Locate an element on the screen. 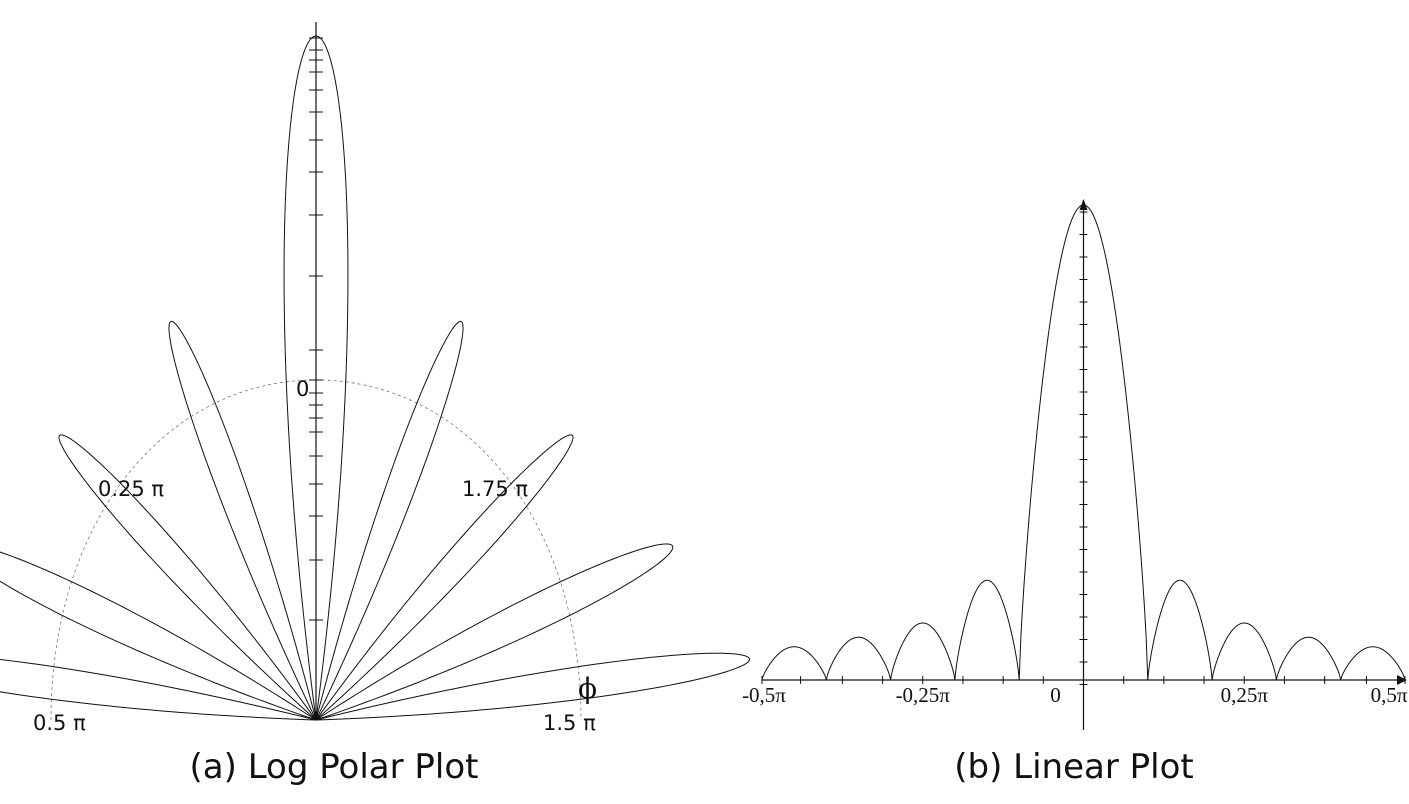 Image resolution: width=1409 pixels, height=804 pixels. angle-label-1-5pi: 1.5 π is located at coordinates (569, 723).